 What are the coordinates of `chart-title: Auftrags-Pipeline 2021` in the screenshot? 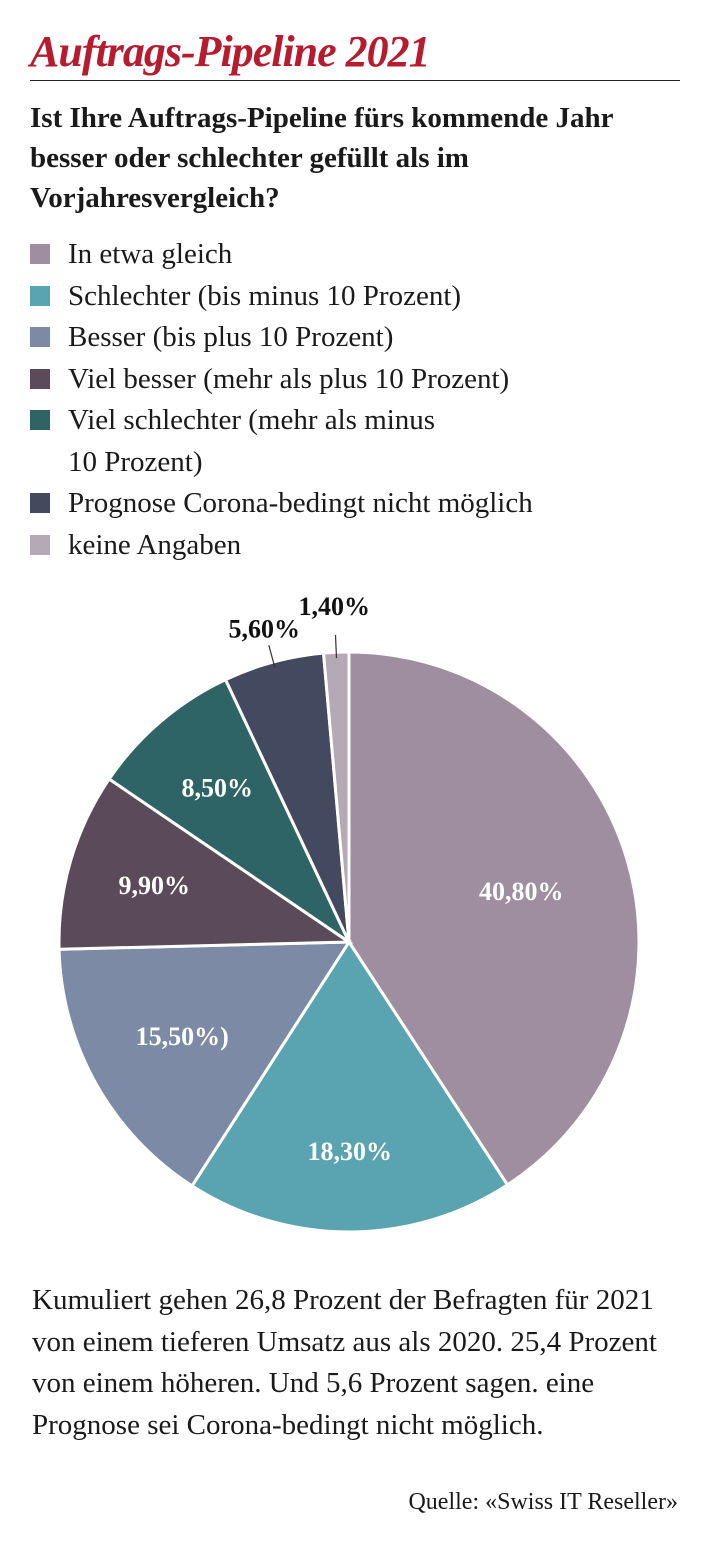 It's located at (230, 51).